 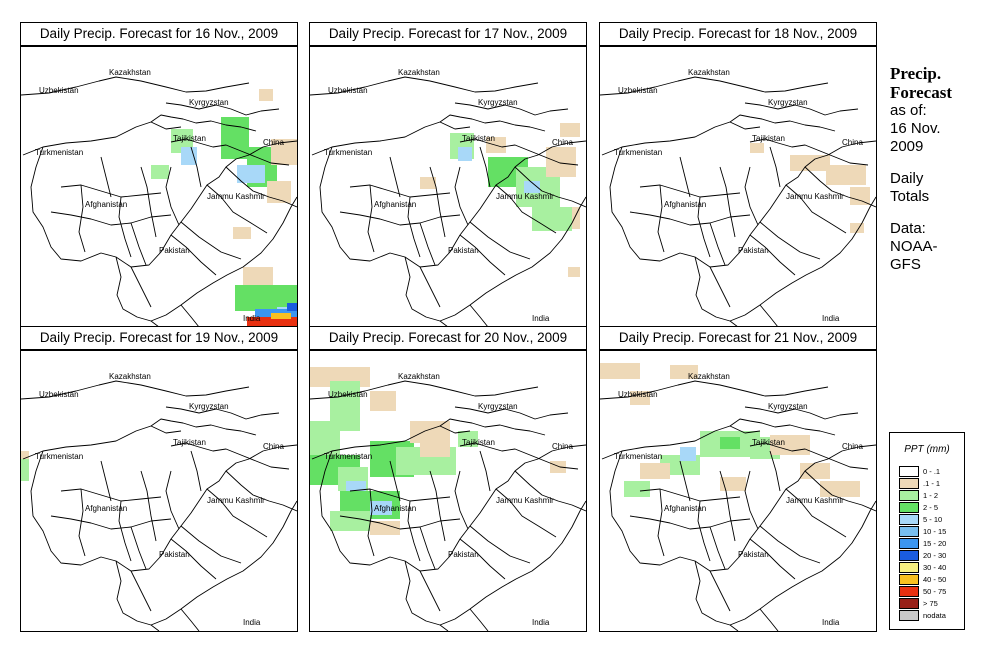 I want to click on legend-item: 2 - 5, so click(x=930, y=507).